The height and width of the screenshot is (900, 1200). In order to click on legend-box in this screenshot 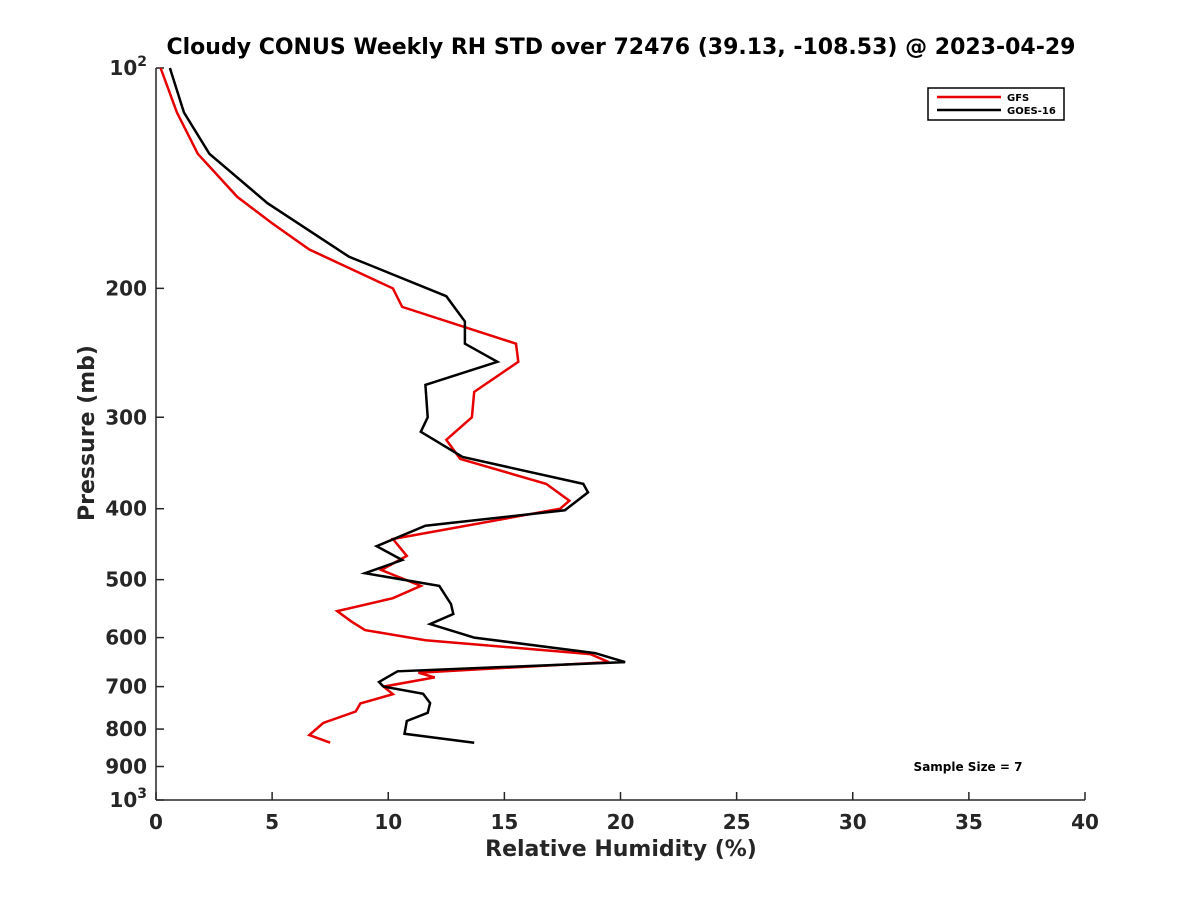, I will do `click(996, 104)`.